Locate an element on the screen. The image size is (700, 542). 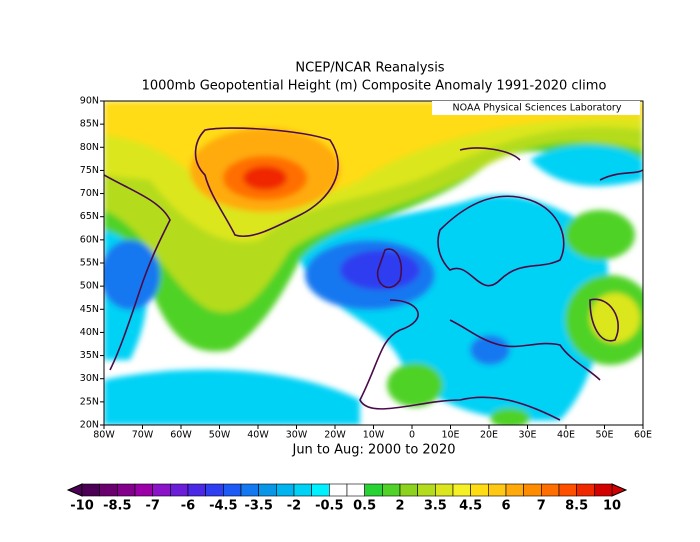
lon-label: 60E is located at coordinates (643, 435).